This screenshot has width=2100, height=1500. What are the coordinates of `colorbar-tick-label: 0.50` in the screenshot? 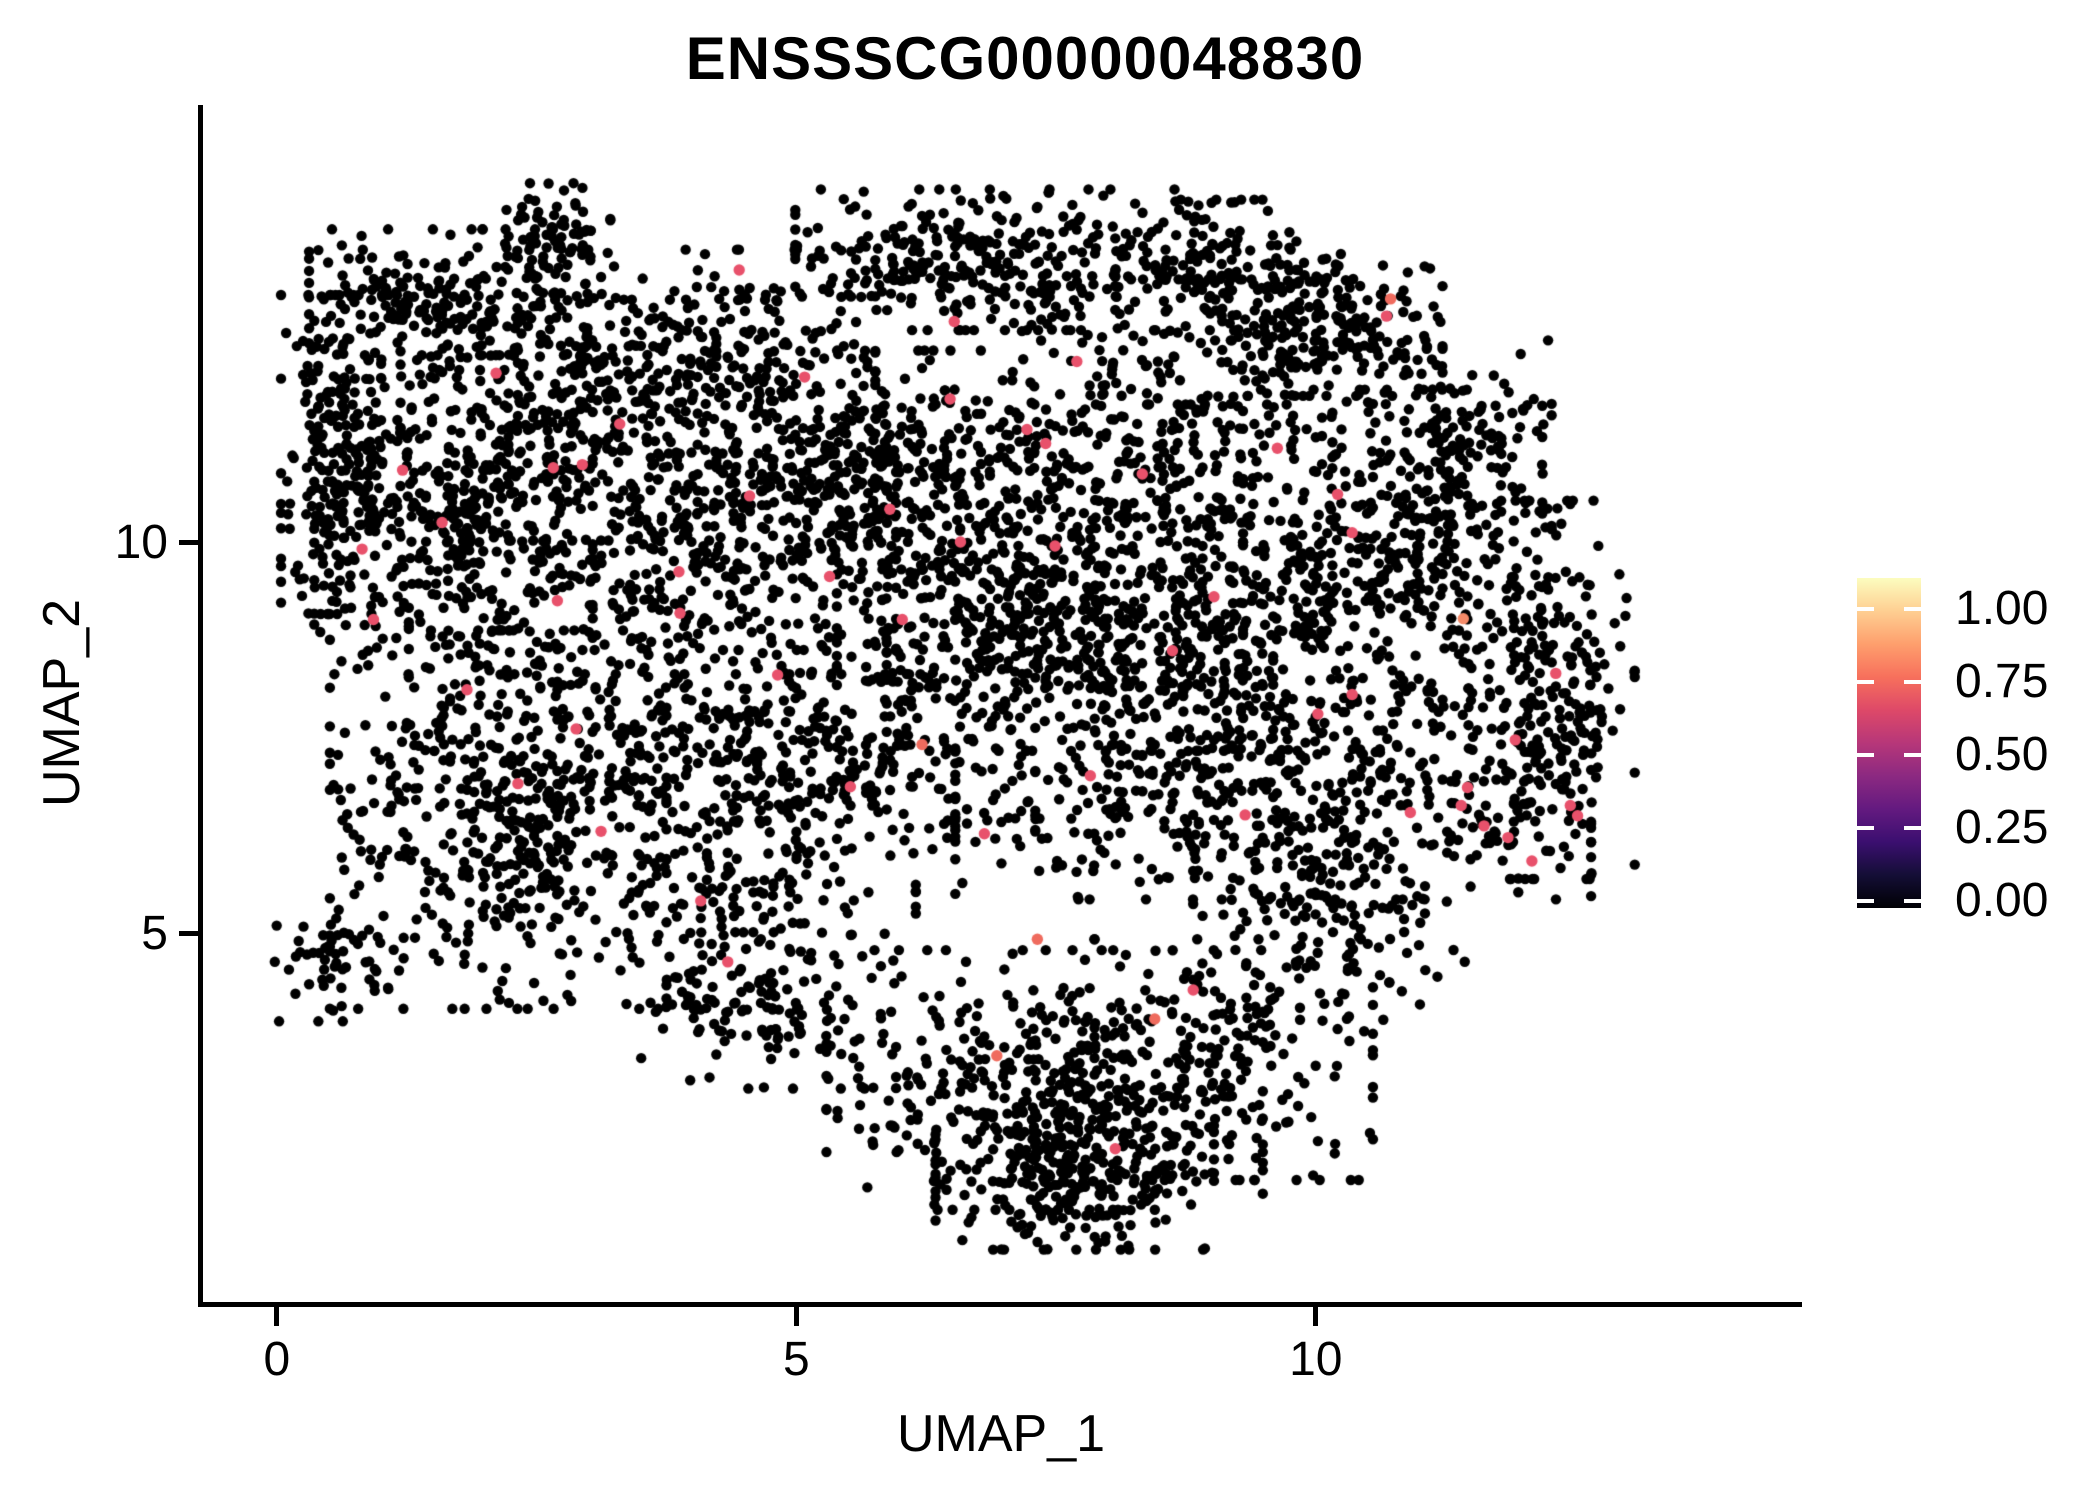 It's located at (2002, 754).